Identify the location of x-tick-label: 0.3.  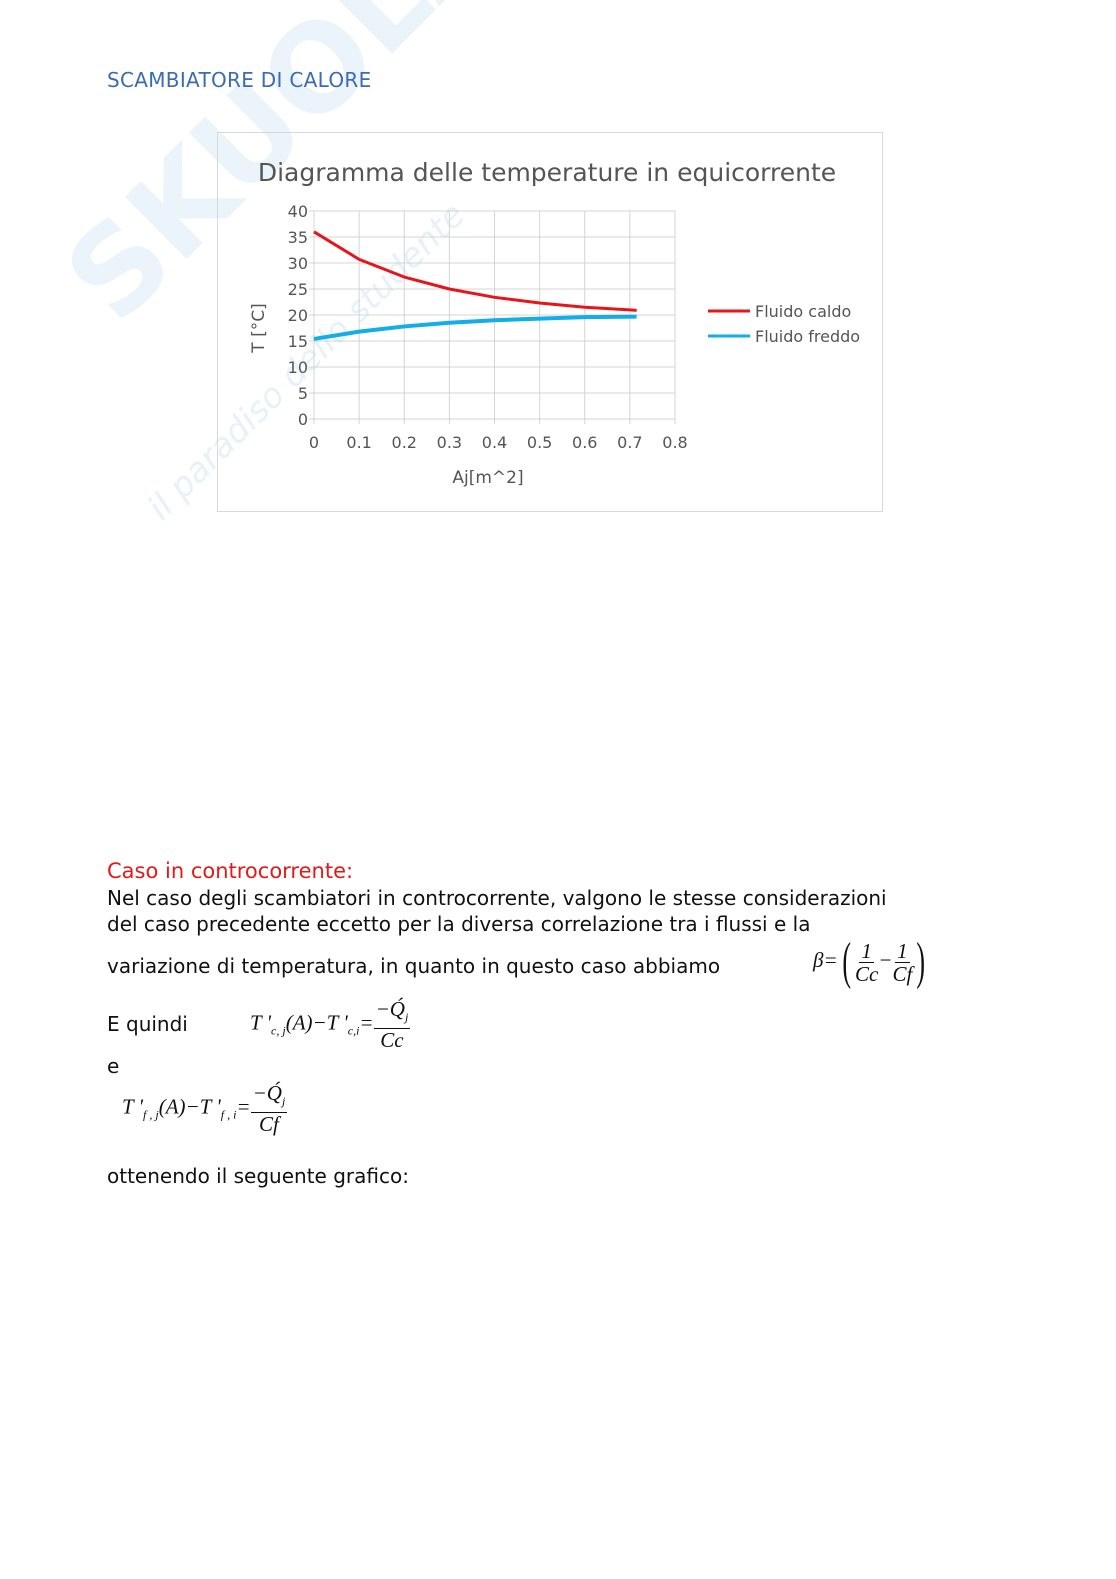
(449, 442).